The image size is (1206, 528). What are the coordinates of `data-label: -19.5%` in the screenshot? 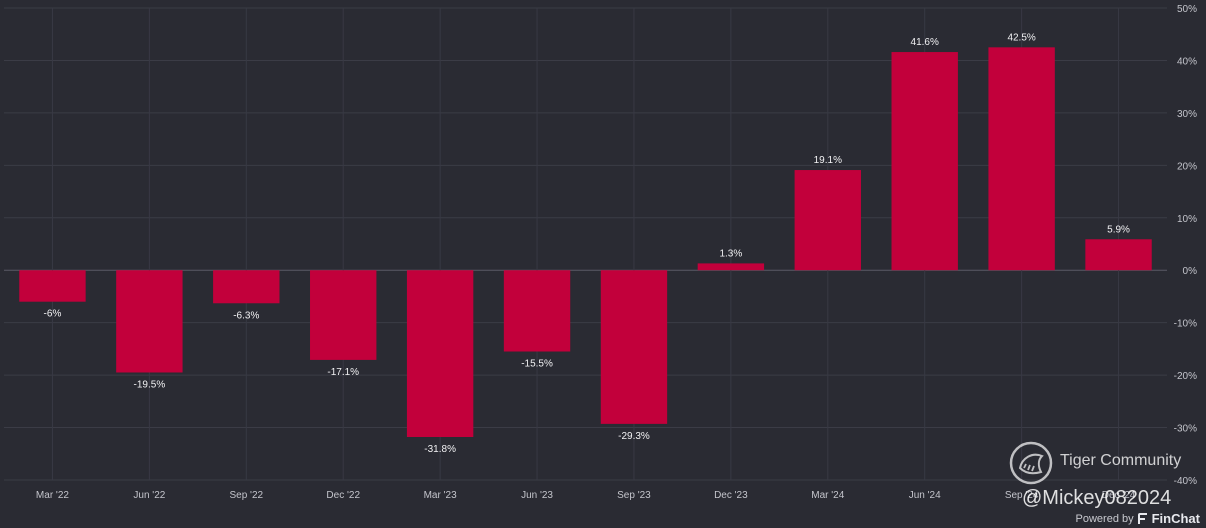 It's located at (150, 384).